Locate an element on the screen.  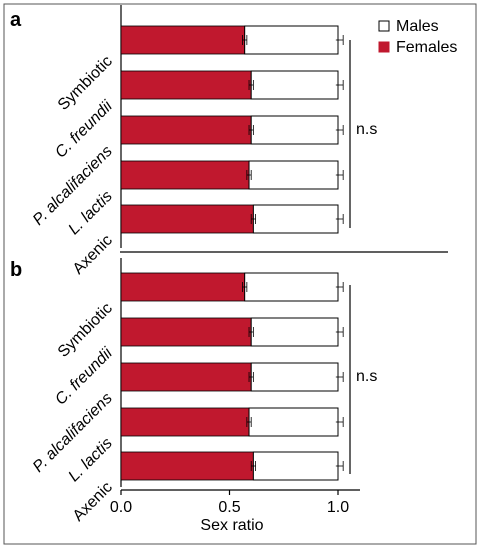
x-tick-label: 0.0 is located at coordinates (121, 507).